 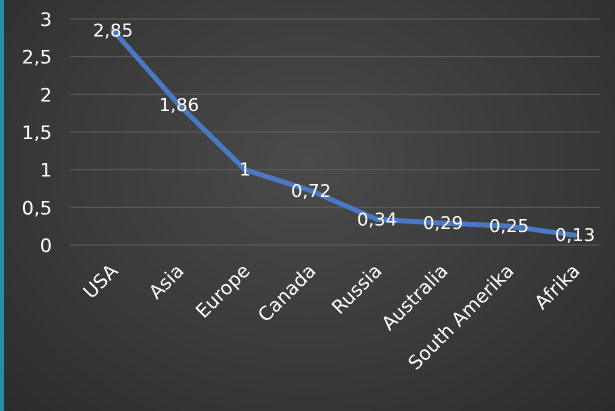 What do you see at coordinates (557, 287) in the screenshot?
I see `x-tick-label: Afrika` at bounding box center [557, 287].